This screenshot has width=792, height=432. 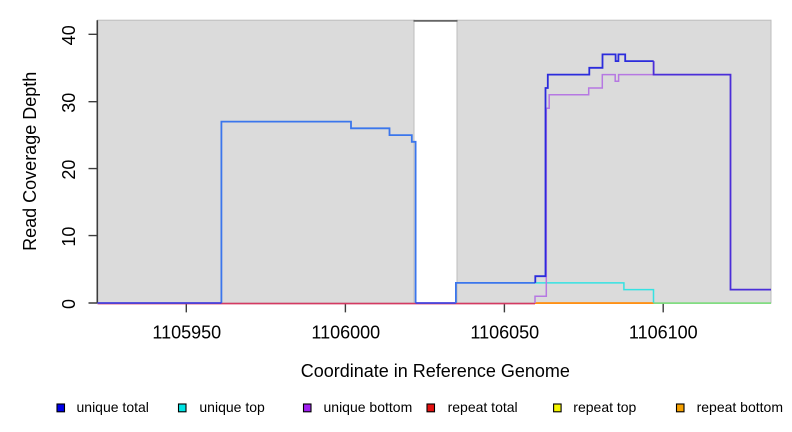 I want to click on svg-text: 1106000, so click(x=345, y=333).